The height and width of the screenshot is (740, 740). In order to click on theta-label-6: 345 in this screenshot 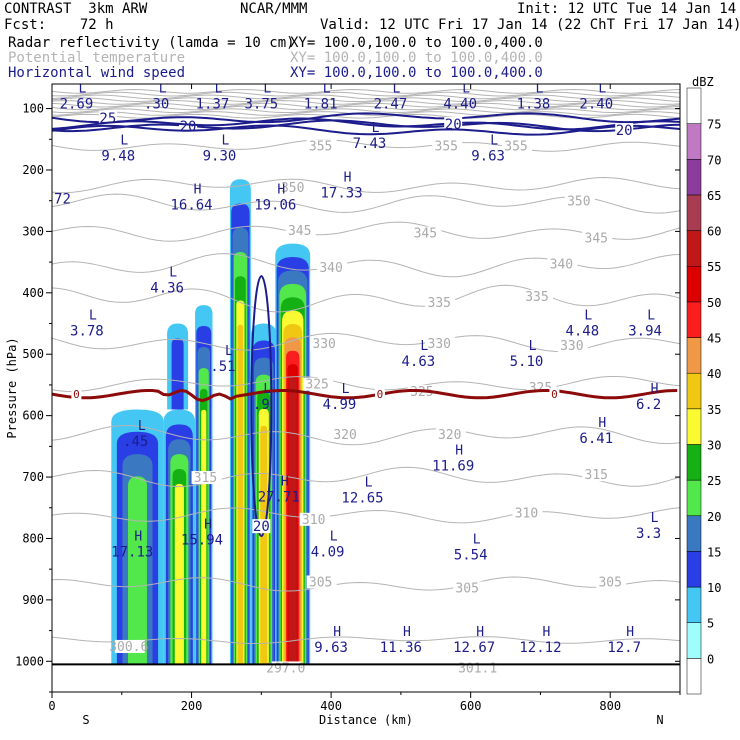, I will do `click(425, 234)`.